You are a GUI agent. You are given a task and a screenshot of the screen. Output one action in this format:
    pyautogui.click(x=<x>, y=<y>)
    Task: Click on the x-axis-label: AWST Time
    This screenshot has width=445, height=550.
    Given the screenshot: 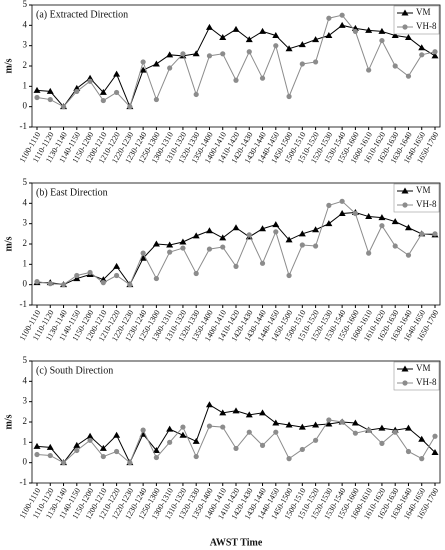 What is the action you would take?
    pyautogui.click(x=236, y=542)
    